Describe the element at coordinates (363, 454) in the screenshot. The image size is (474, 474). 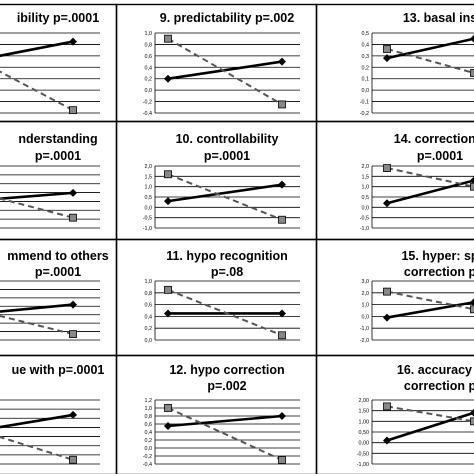
I see `y-tick-label: -0,50` at that location.